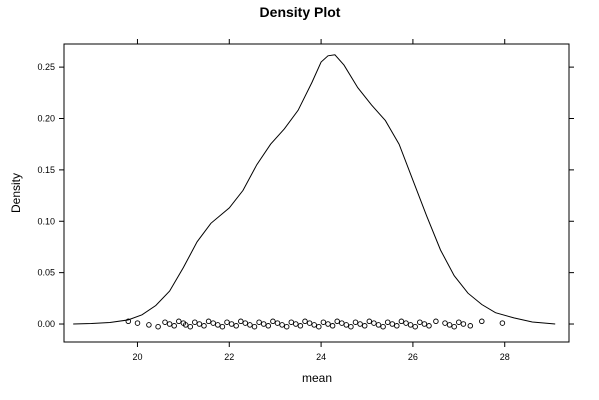 This screenshot has width=599, height=400. I want to click on x-tick-label: 22, so click(229, 357).